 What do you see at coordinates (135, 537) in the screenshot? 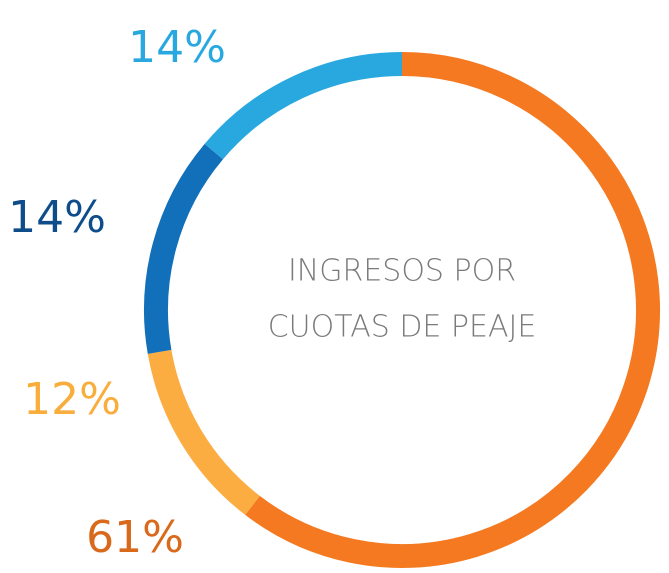
I see `data-label: 61%` at bounding box center [135, 537].